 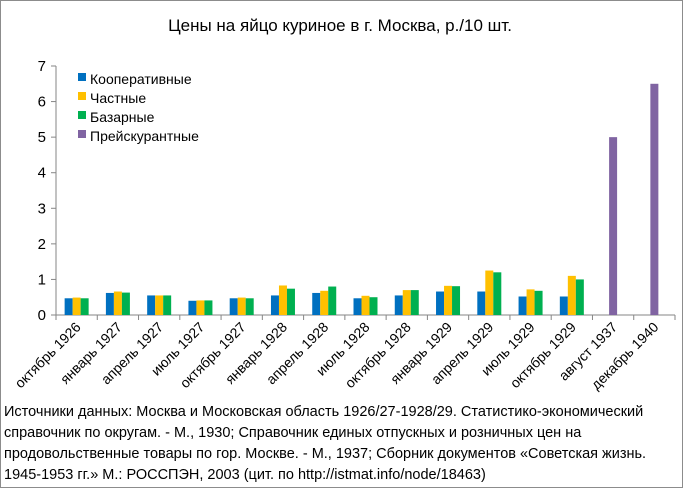 What do you see at coordinates (141, 79) in the screenshot?
I see `legend-label-1: Кооперативные` at bounding box center [141, 79].